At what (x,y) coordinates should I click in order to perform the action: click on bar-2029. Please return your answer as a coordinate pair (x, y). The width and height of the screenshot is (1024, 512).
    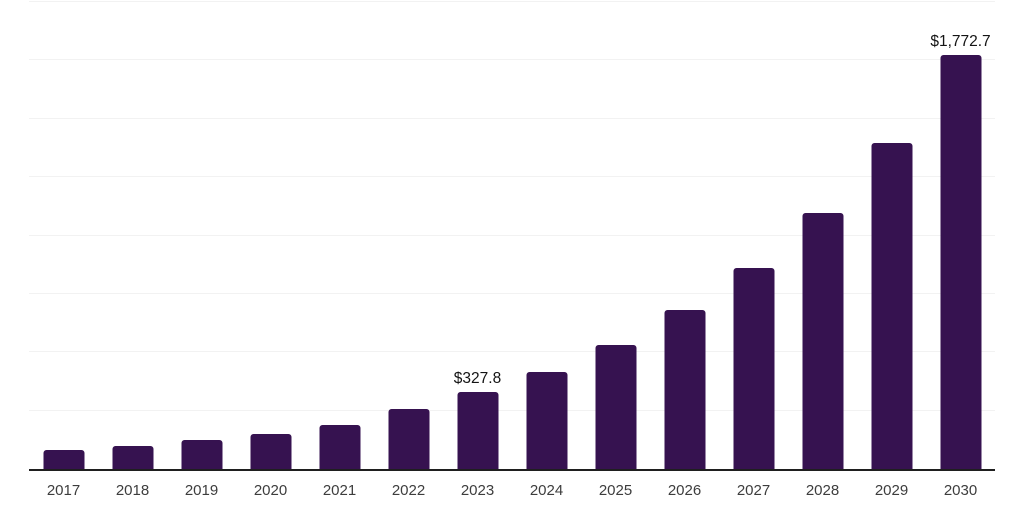
    Looking at the image, I should click on (891, 306).